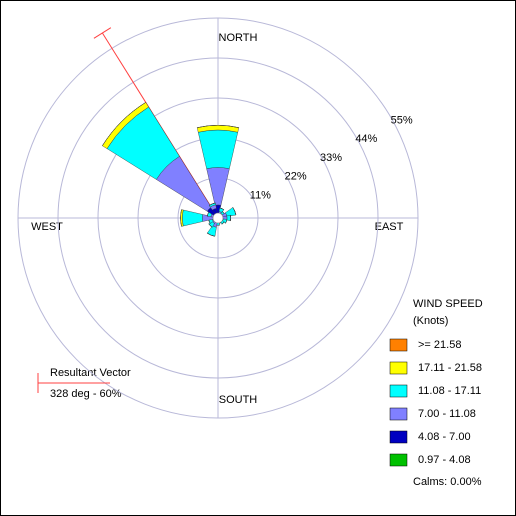 The width and height of the screenshot is (516, 516). Describe the element at coordinates (444, 460) in the screenshot. I see `legend-label: 0.97 - 4.08` at that location.